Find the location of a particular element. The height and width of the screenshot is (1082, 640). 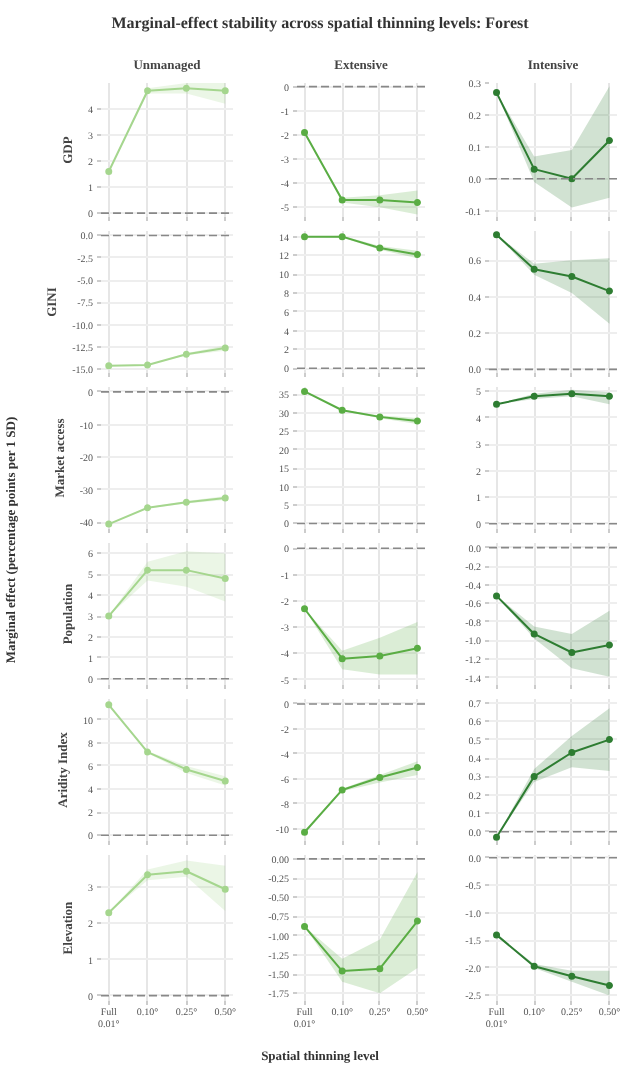

text: Marginal-effect stability across spatial thinning levels: Forest is located at coordinates (320, 23).